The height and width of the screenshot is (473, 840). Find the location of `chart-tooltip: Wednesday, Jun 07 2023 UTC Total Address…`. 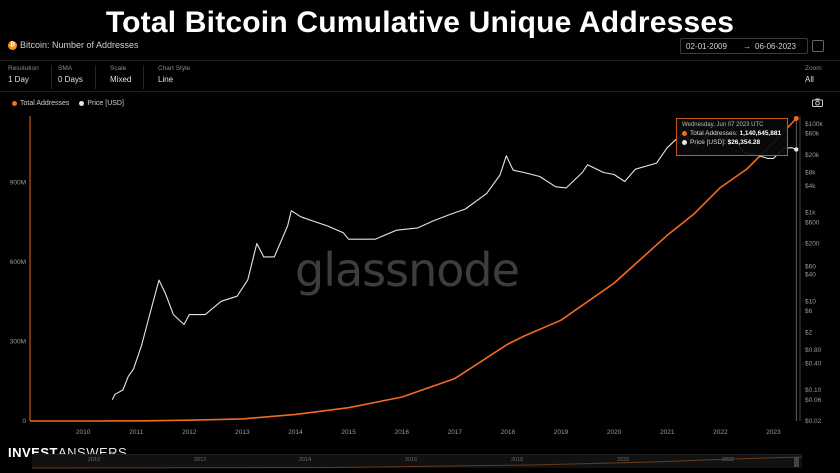

chart-tooltip: Wednesday, Jun 07 2023 UTC Total Address… is located at coordinates (732, 137).